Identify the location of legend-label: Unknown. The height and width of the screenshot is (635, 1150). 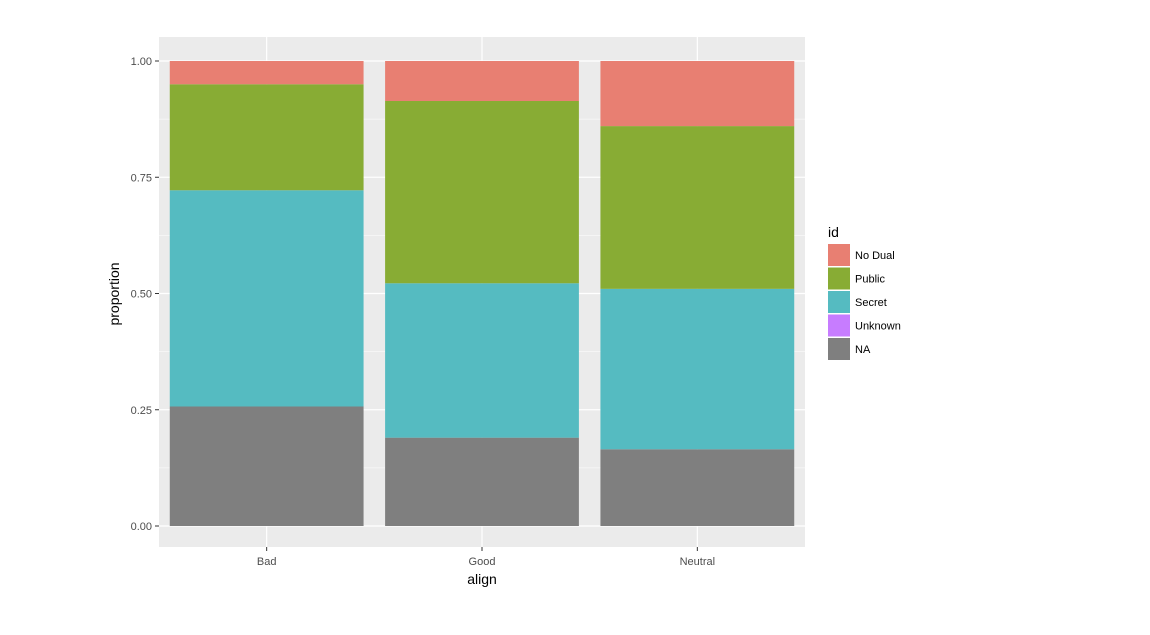
(878, 327).